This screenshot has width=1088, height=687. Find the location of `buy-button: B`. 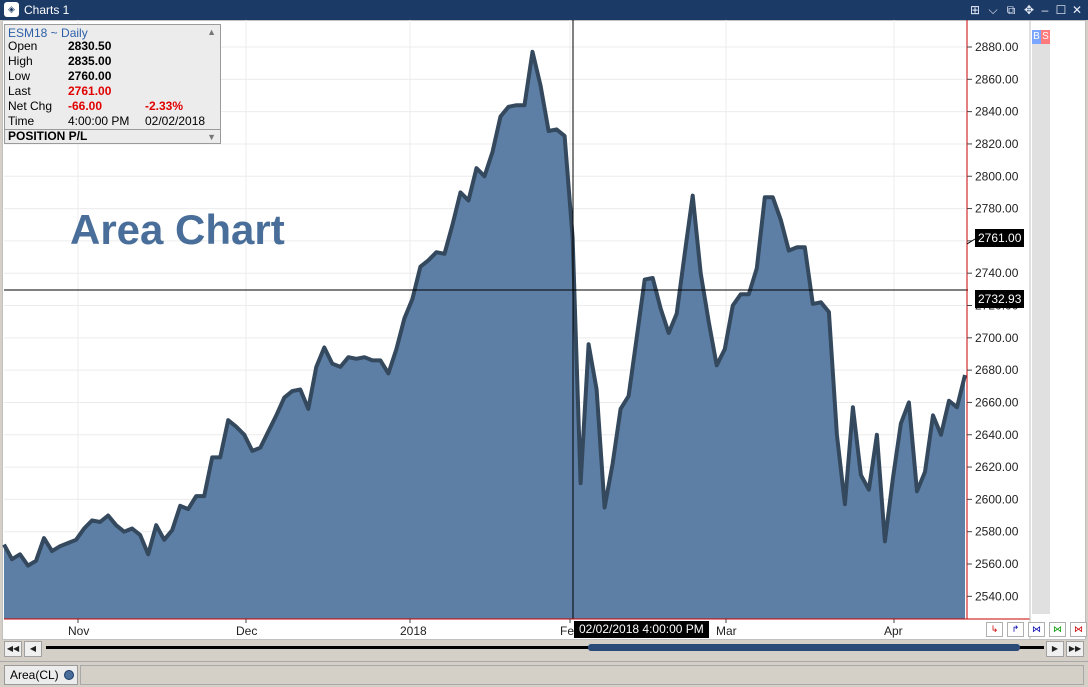

buy-button: B is located at coordinates (1036, 37).